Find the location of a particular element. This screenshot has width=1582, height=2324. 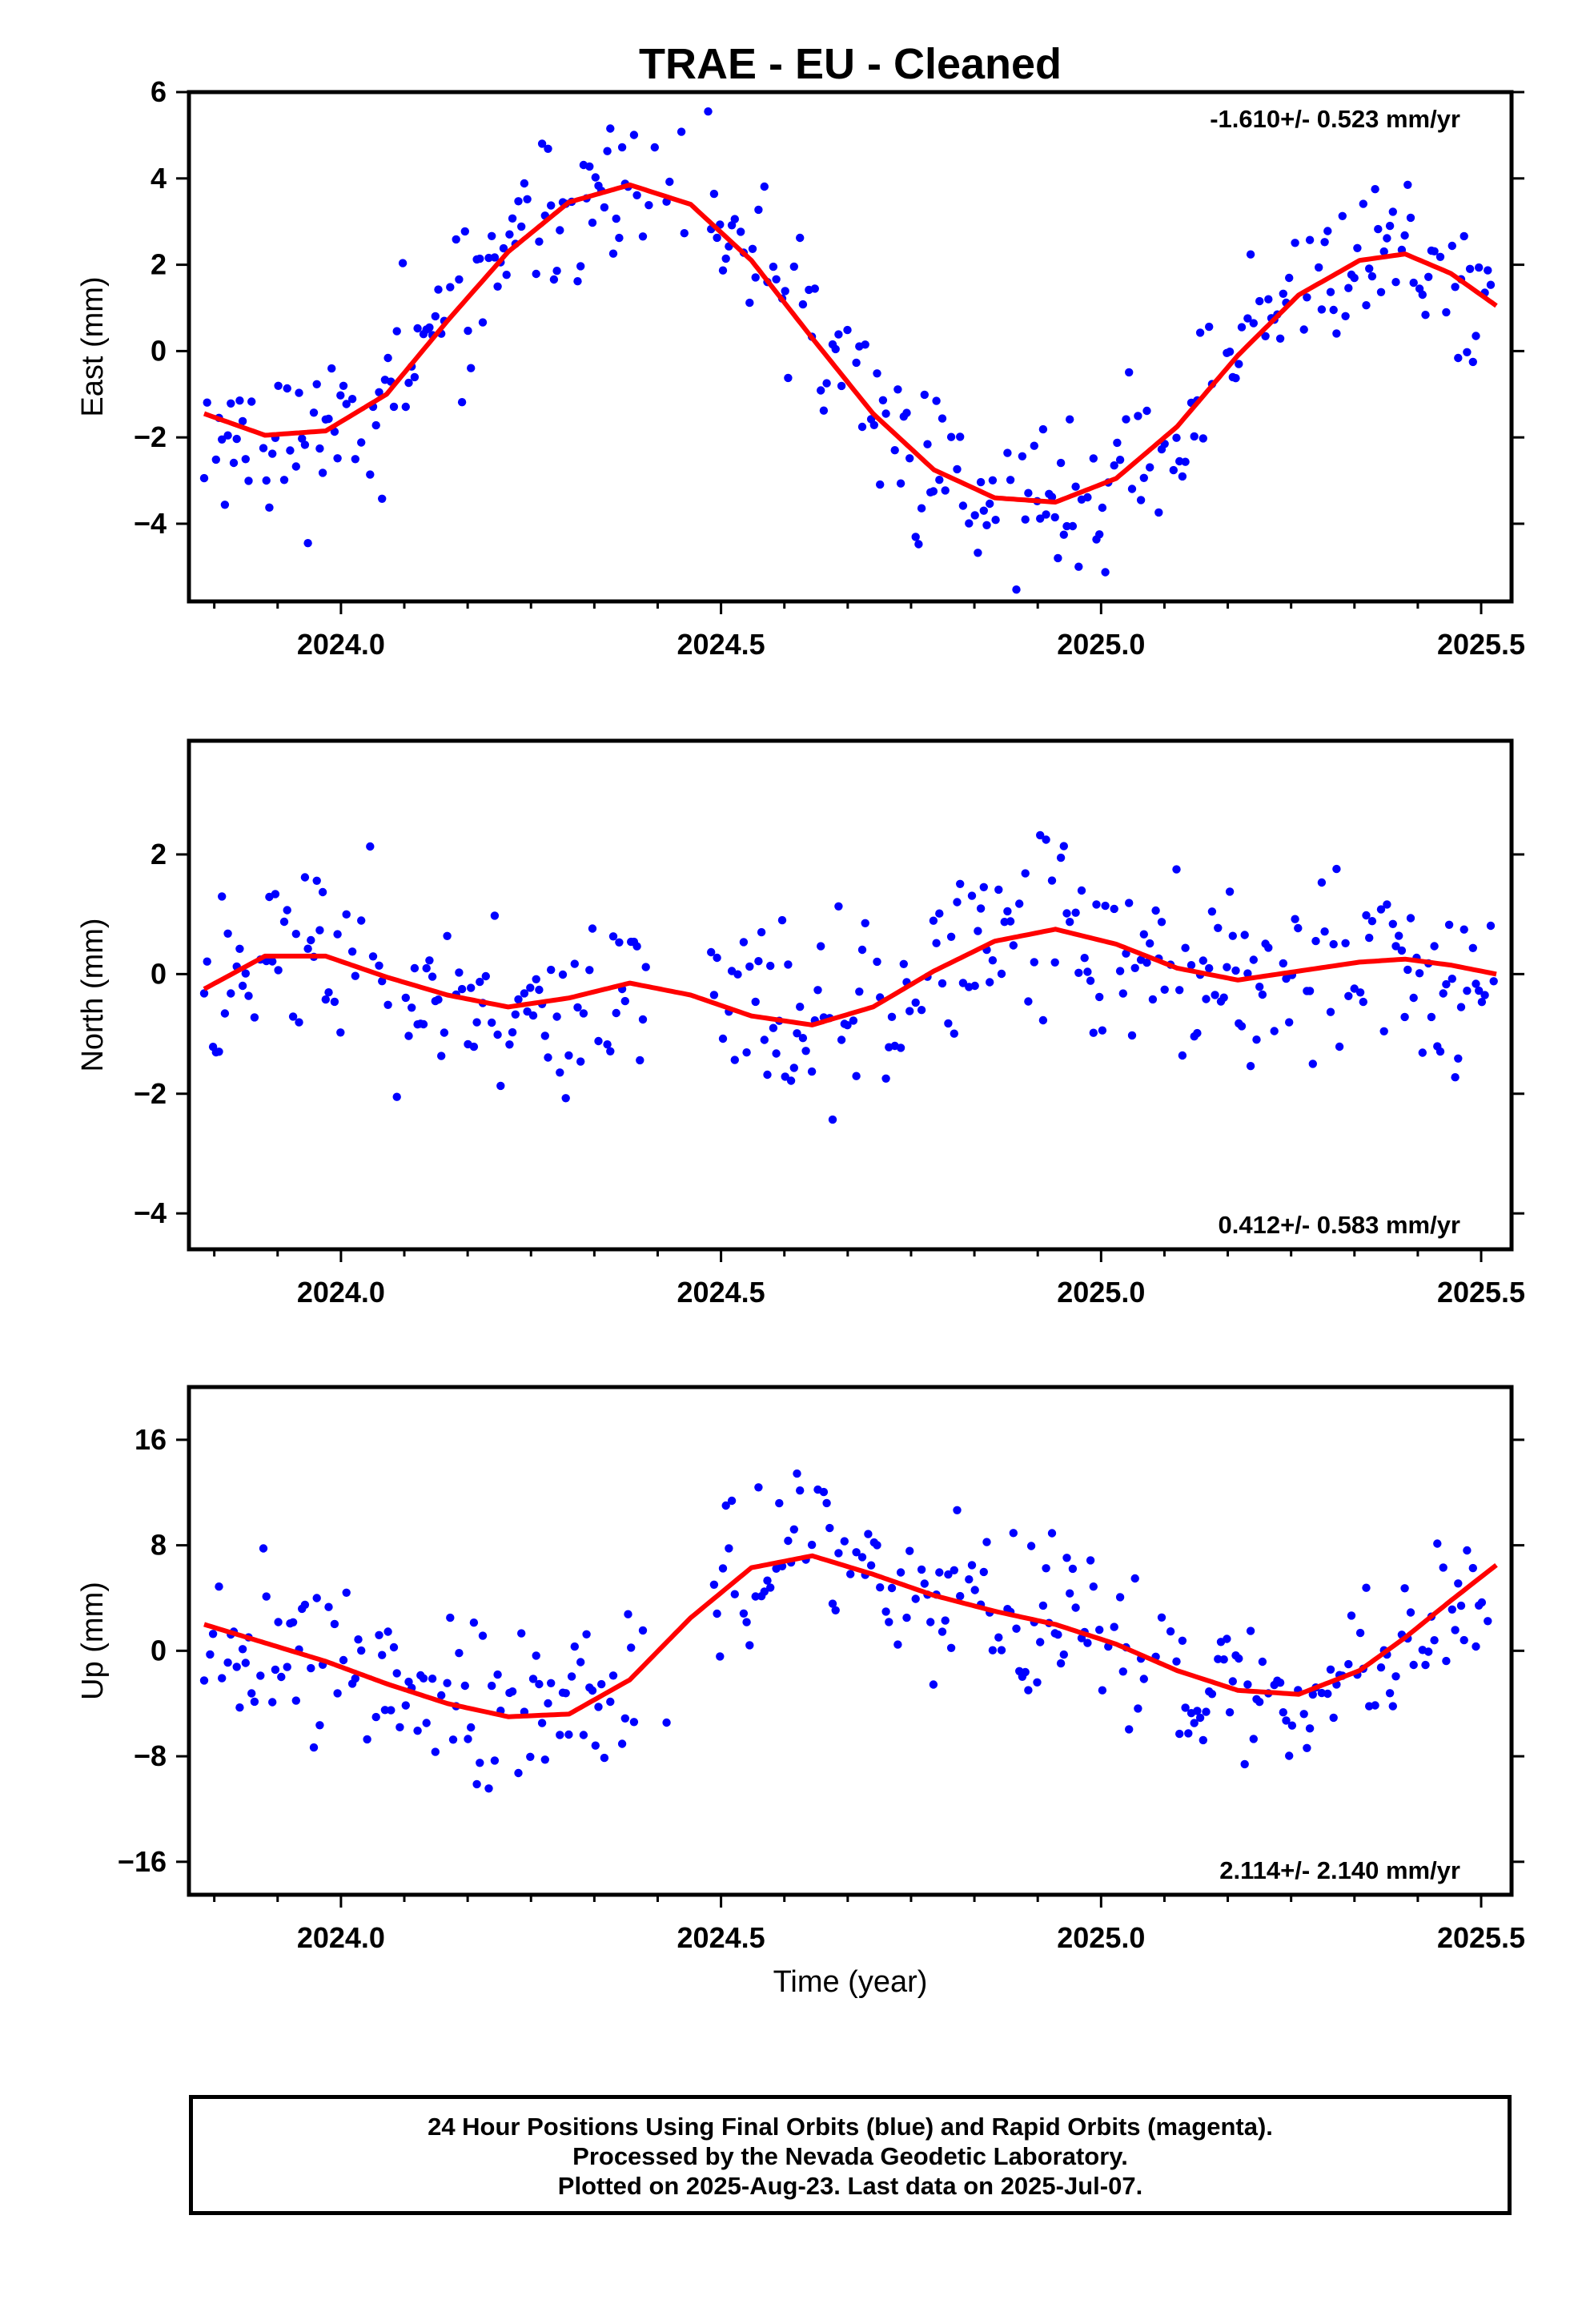

y-axis-label: Up (mm) is located at coordinates (93, 1641).